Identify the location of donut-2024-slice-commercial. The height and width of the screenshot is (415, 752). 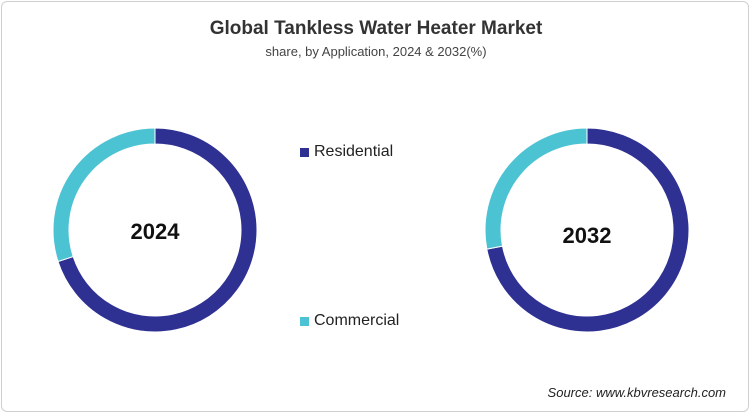
(104, 195).